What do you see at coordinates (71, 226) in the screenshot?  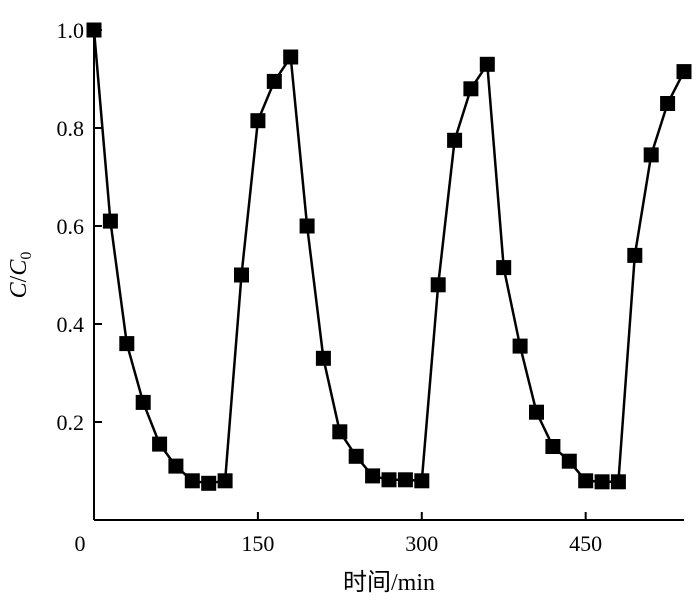 I see `y-tick-label: 0.6` at bounding box center [71, 226].